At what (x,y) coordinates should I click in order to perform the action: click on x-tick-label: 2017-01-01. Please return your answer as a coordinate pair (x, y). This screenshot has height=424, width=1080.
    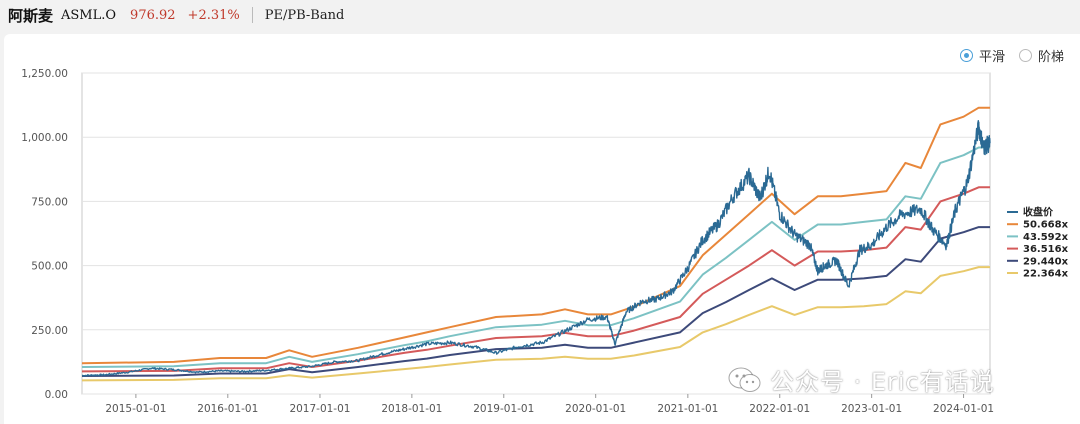
    Looking at the image, I should click on (319, 409).